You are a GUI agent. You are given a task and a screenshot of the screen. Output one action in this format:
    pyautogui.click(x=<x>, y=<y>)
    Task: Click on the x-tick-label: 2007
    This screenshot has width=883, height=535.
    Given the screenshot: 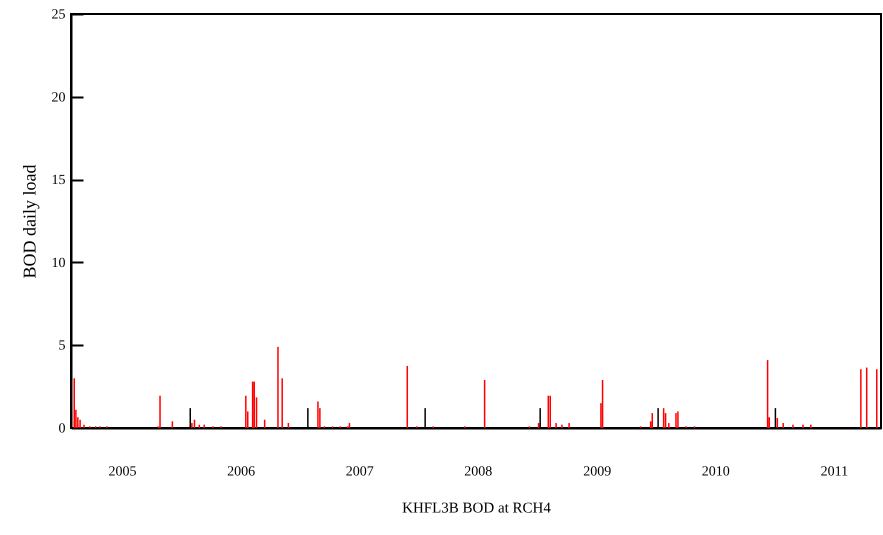 What is the action you would take?
    pyautogui.click(x=360, y=472)
    